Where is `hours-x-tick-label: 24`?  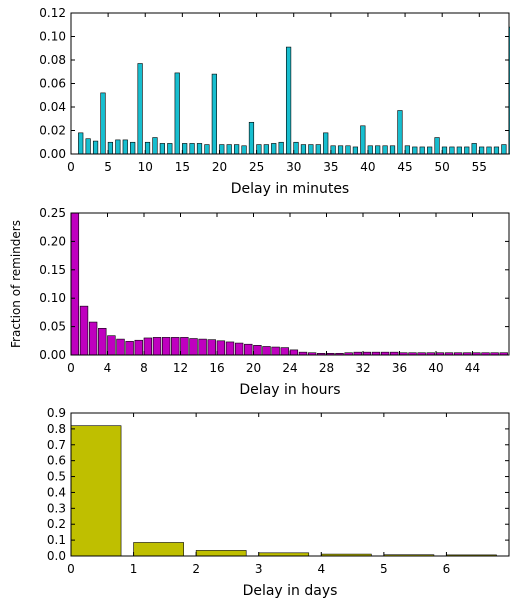 hours-x-tick-label: 24 is located at coordinates (289, 368).